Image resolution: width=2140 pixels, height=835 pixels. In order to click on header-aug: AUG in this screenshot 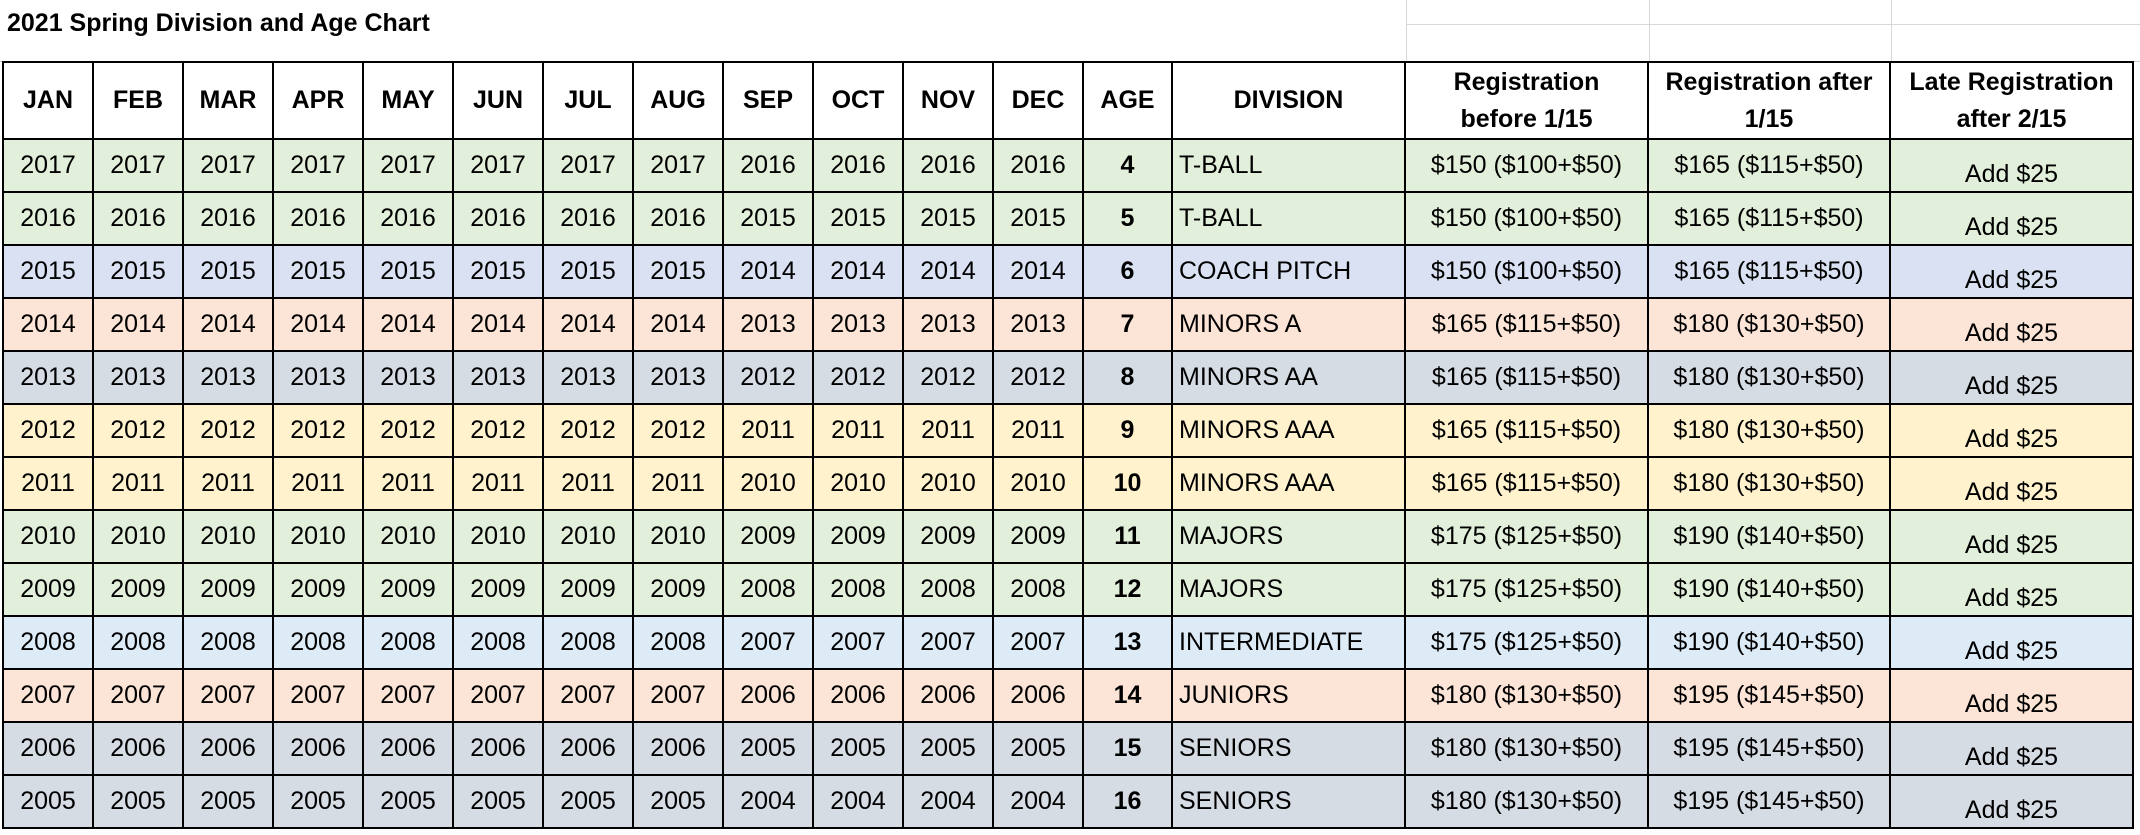, I will do `click(678, 100)`.